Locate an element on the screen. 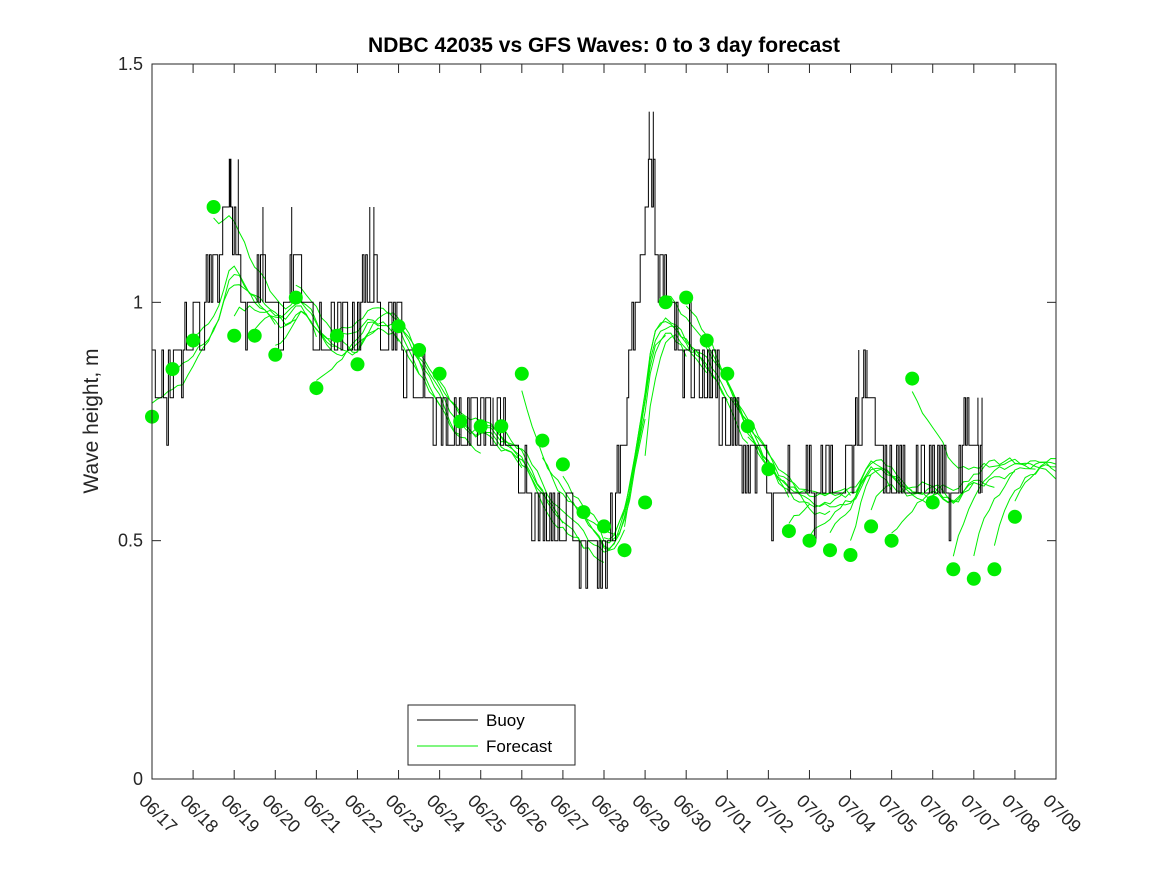 This screenshot has height=875, width=1167. legend-box is located at coordinates (491, 735).